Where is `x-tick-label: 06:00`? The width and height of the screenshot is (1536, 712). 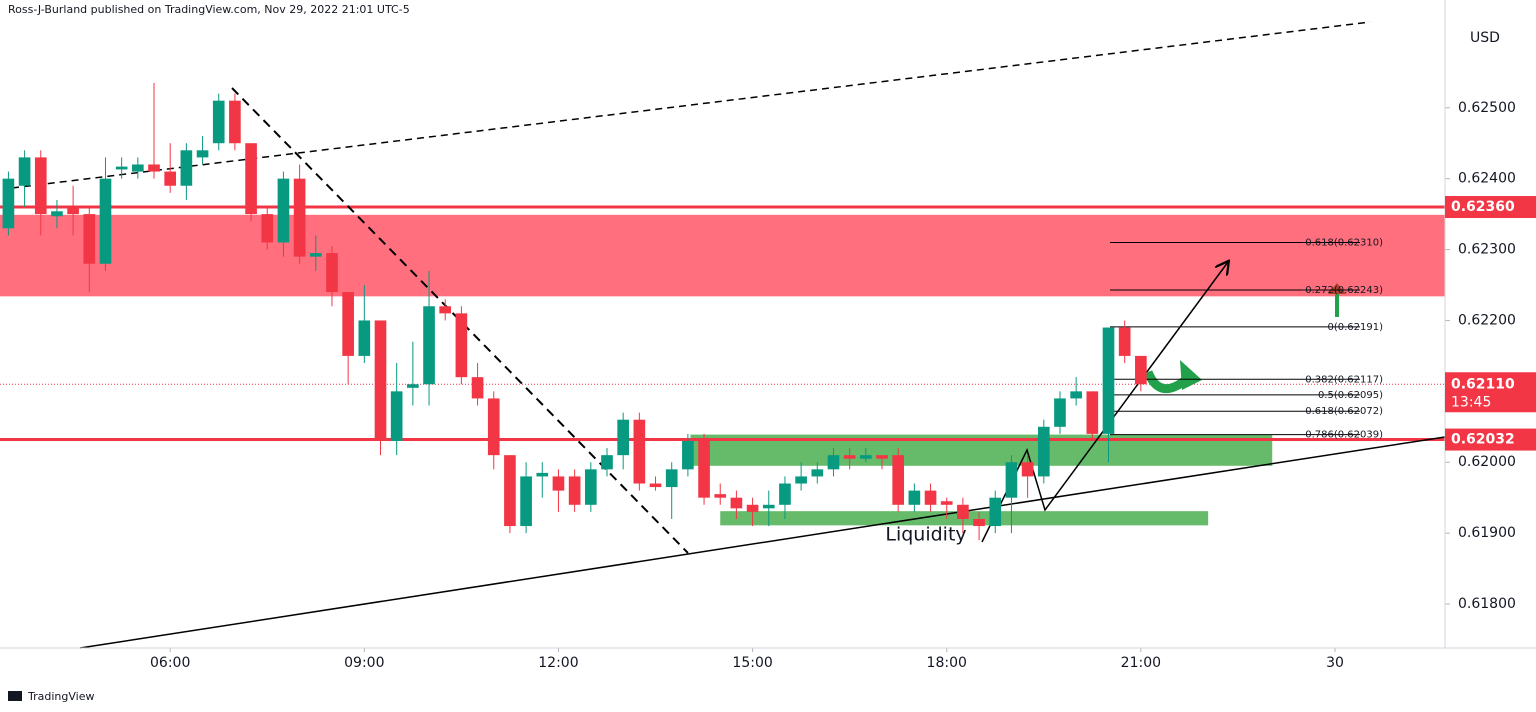
x-tick-label: 06:00 is located at coordinates (170, 663).